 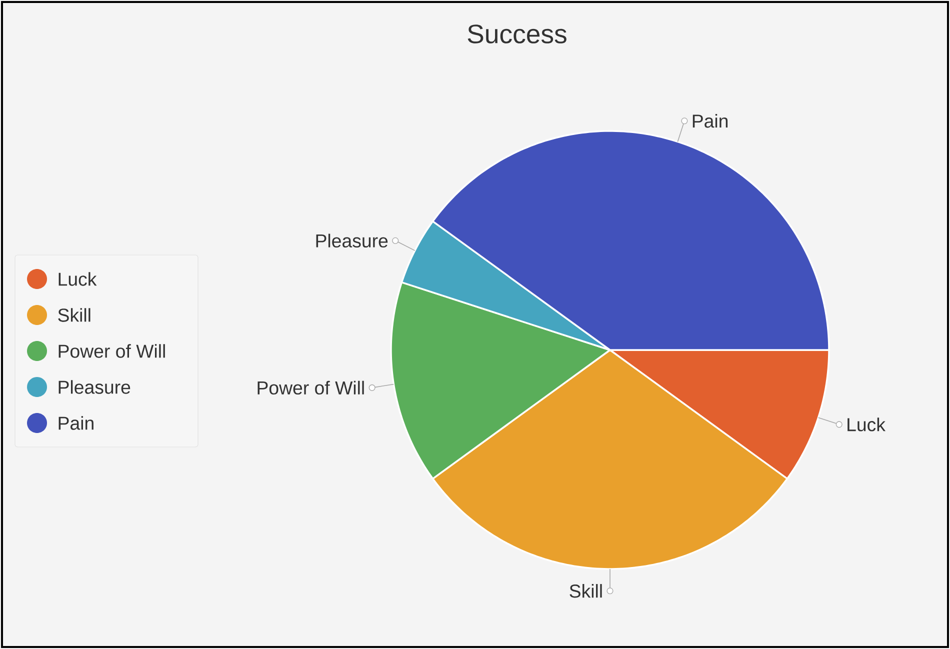 I want to click on legend-label: Power of Will, so click(x=111, y=351).